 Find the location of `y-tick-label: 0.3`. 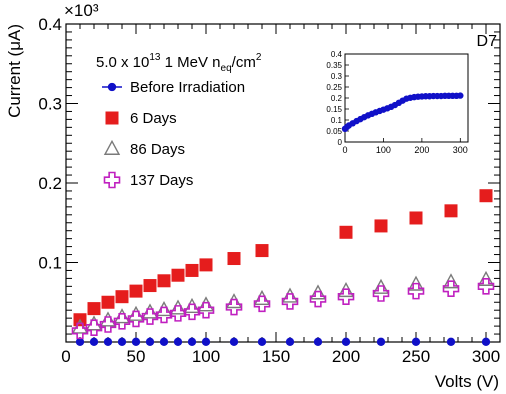

y-tick-label: 0.3 is located at coordinates (50, 104).